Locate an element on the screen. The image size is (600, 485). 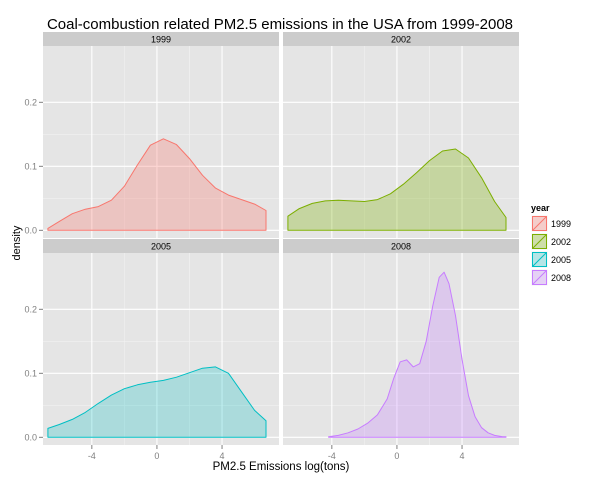
legend-title: year is located at coordinates (540, 208).